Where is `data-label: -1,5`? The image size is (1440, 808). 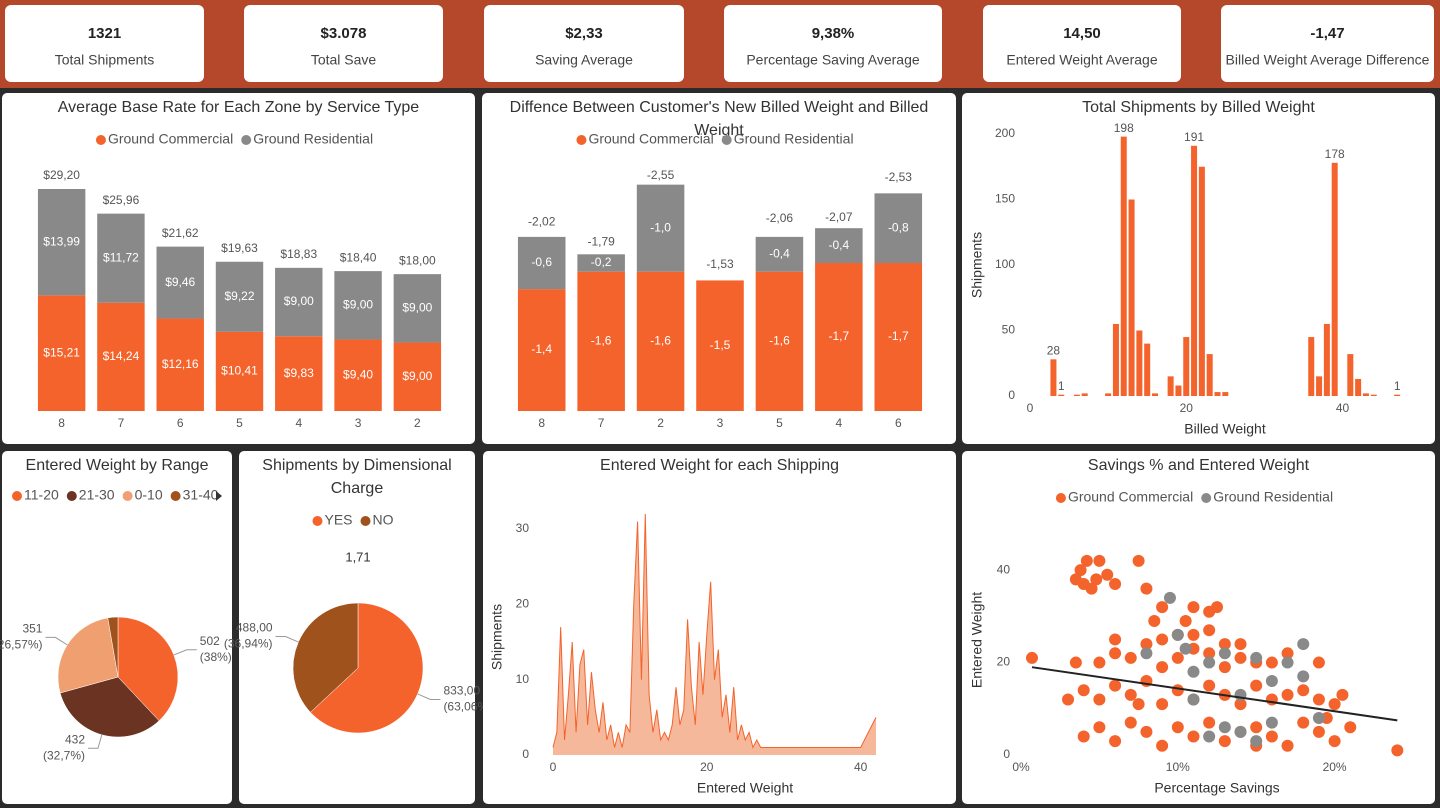
data-label: -1,5 is located at coordinates (720, 345).